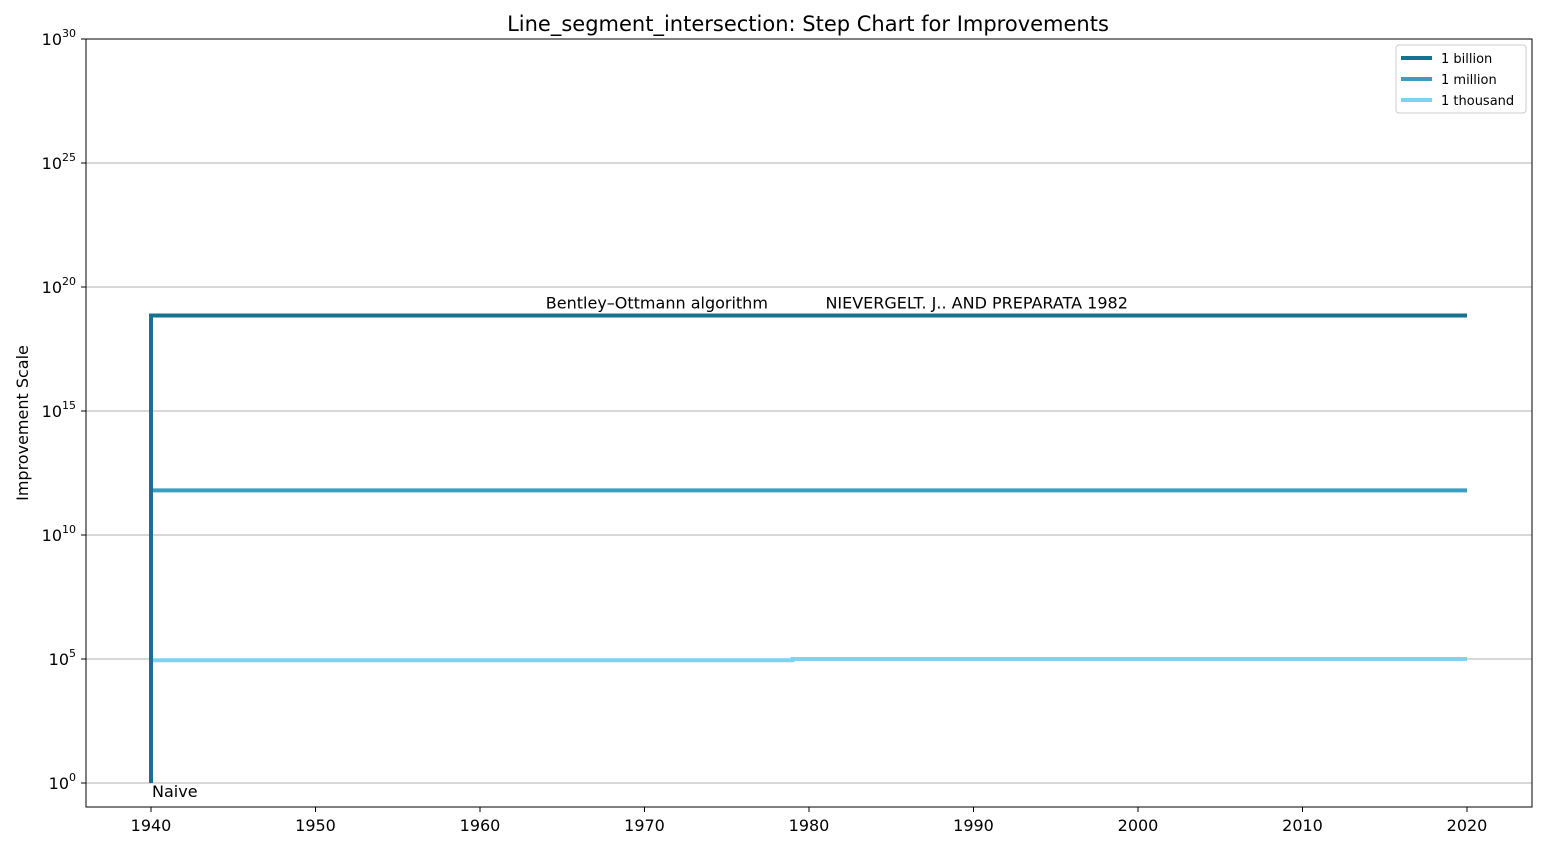 This screenshot has width=1550, height=850. Describe the element at coordinates (1138, 825) in the screenshot. I see `x-tick-label: 2000` at that location.